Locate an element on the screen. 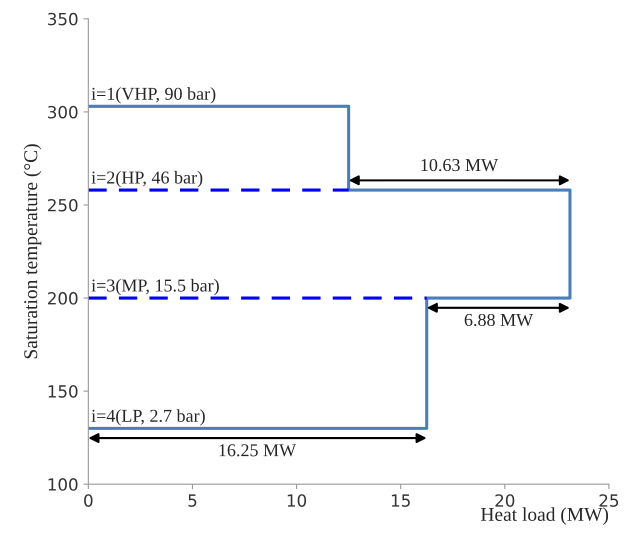 This screenshot has width=631, height=538. y-tick-label: 200 is located at coordinates (63, 298).